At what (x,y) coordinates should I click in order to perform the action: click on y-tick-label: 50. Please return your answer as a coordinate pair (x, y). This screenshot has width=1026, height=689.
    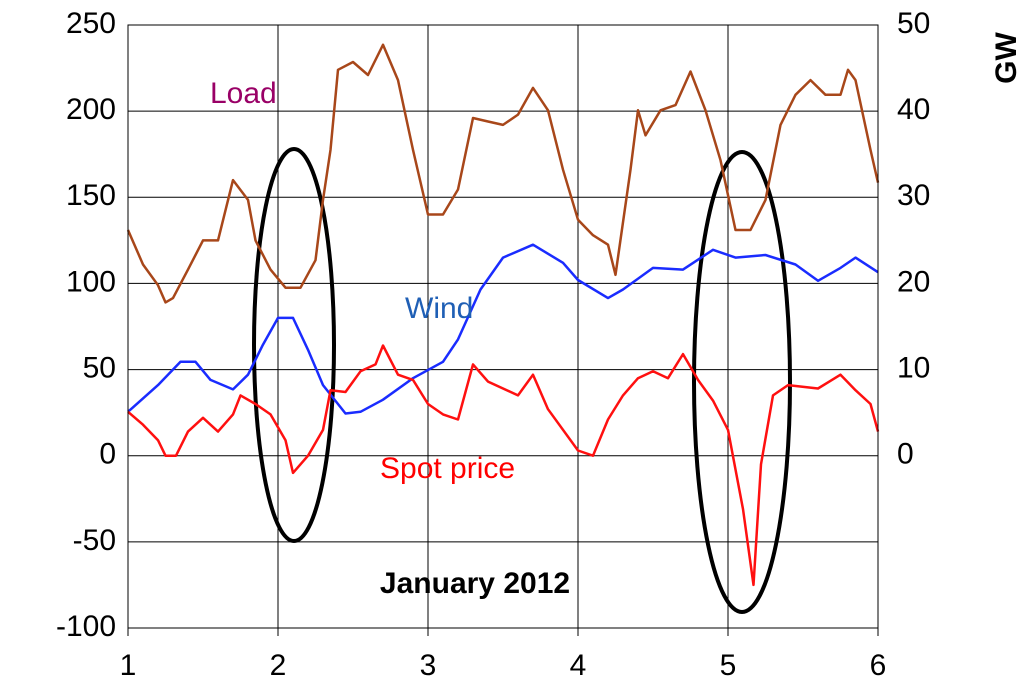
    Looking at the image, I should click on (99, 367).